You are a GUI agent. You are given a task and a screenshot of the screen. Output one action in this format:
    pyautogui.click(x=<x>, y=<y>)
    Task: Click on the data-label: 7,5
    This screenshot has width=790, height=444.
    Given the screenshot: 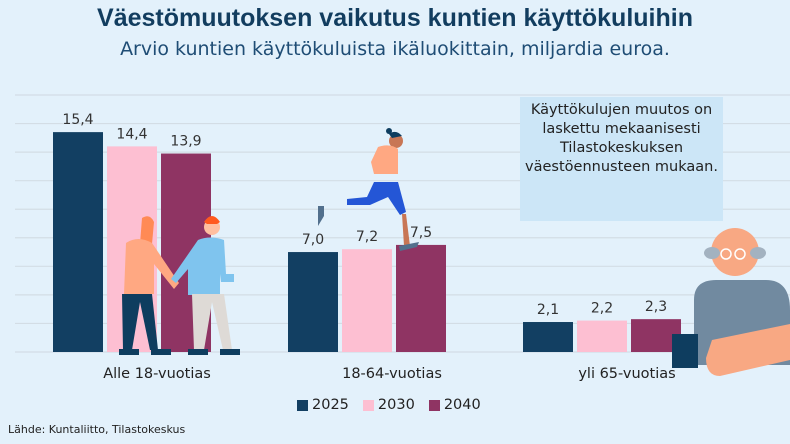 What is the action you would take?
    pyautogui.click(x=421, y=233)
    